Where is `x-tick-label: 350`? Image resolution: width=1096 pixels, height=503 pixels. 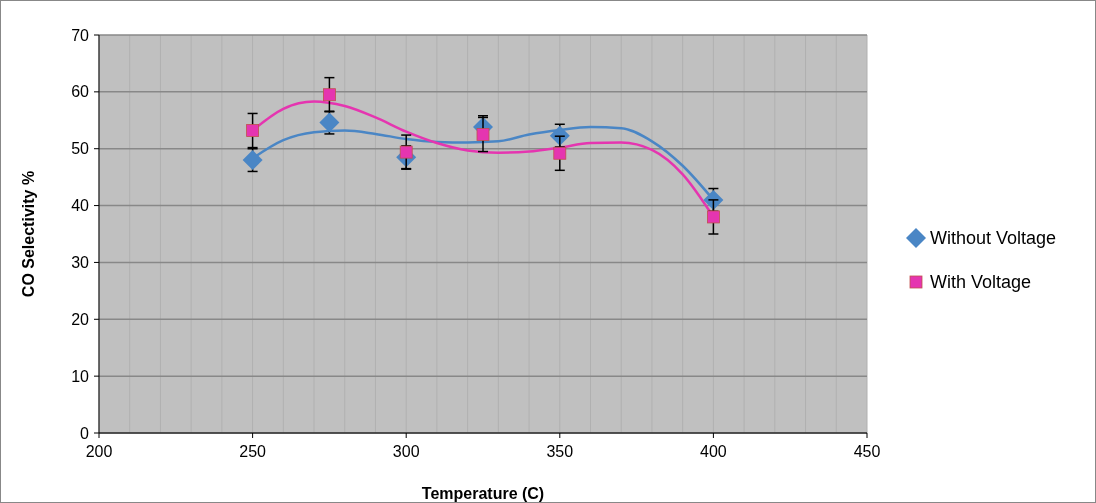 x-tick-label: 350 is located at coordinates (560, 451).